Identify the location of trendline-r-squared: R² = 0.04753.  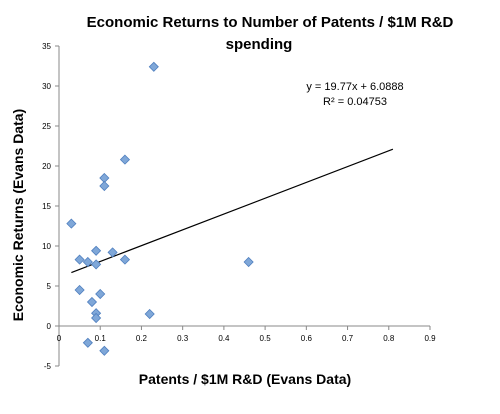
(355, 102).